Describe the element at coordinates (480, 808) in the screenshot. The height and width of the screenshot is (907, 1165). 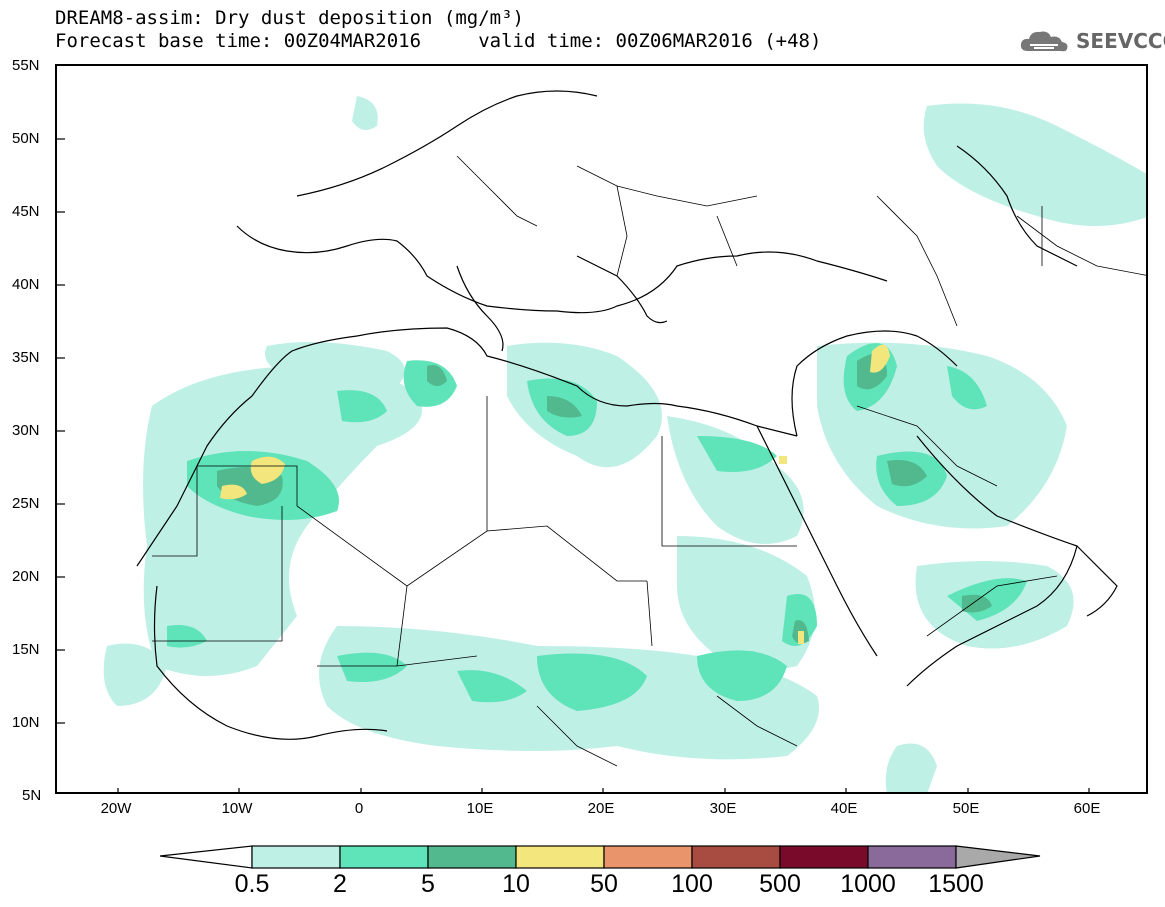
I see `lon-label: 10E` at that location.